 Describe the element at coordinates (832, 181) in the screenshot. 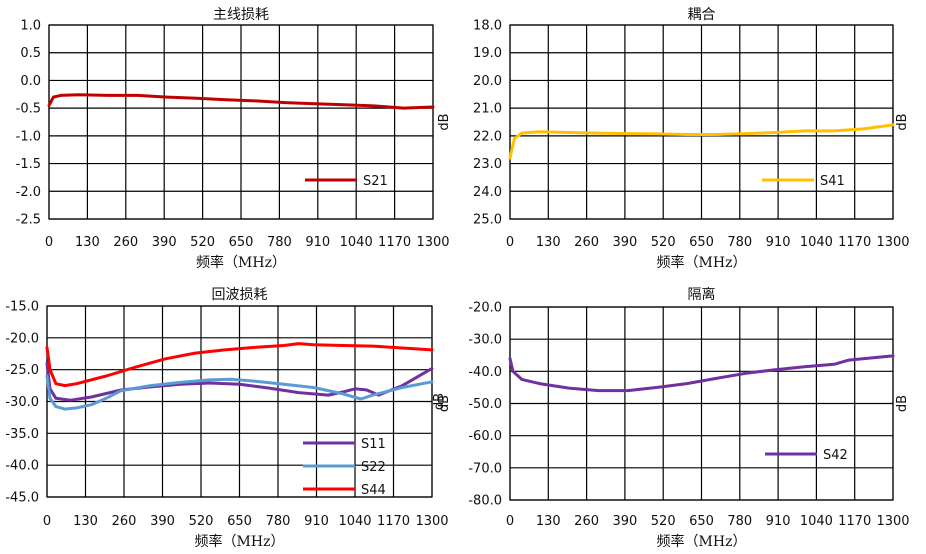

I see `legend-label-s41: S41` at that location.